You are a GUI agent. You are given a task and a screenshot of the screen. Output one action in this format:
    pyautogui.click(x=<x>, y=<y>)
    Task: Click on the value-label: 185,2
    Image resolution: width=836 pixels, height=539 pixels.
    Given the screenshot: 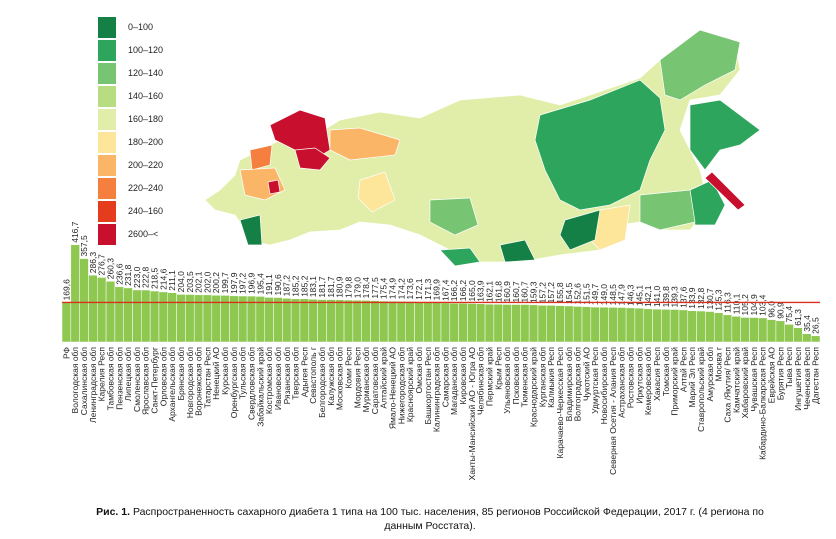 What is the action you would take?
    pyautogui.click(x=304, y=286)
    